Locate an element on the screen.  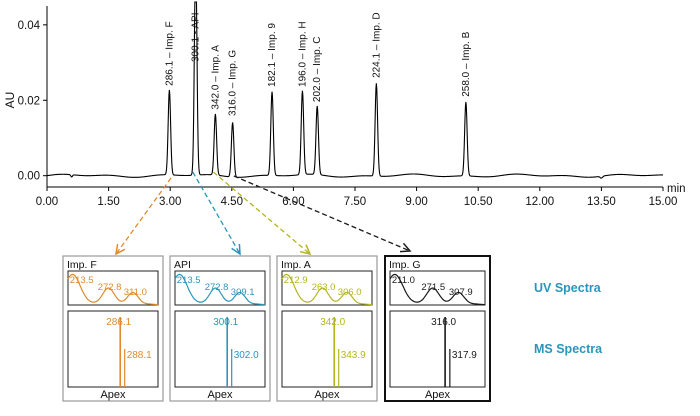
peak-label: 342.0 – Imp. A is located at coordinates (215, 77).